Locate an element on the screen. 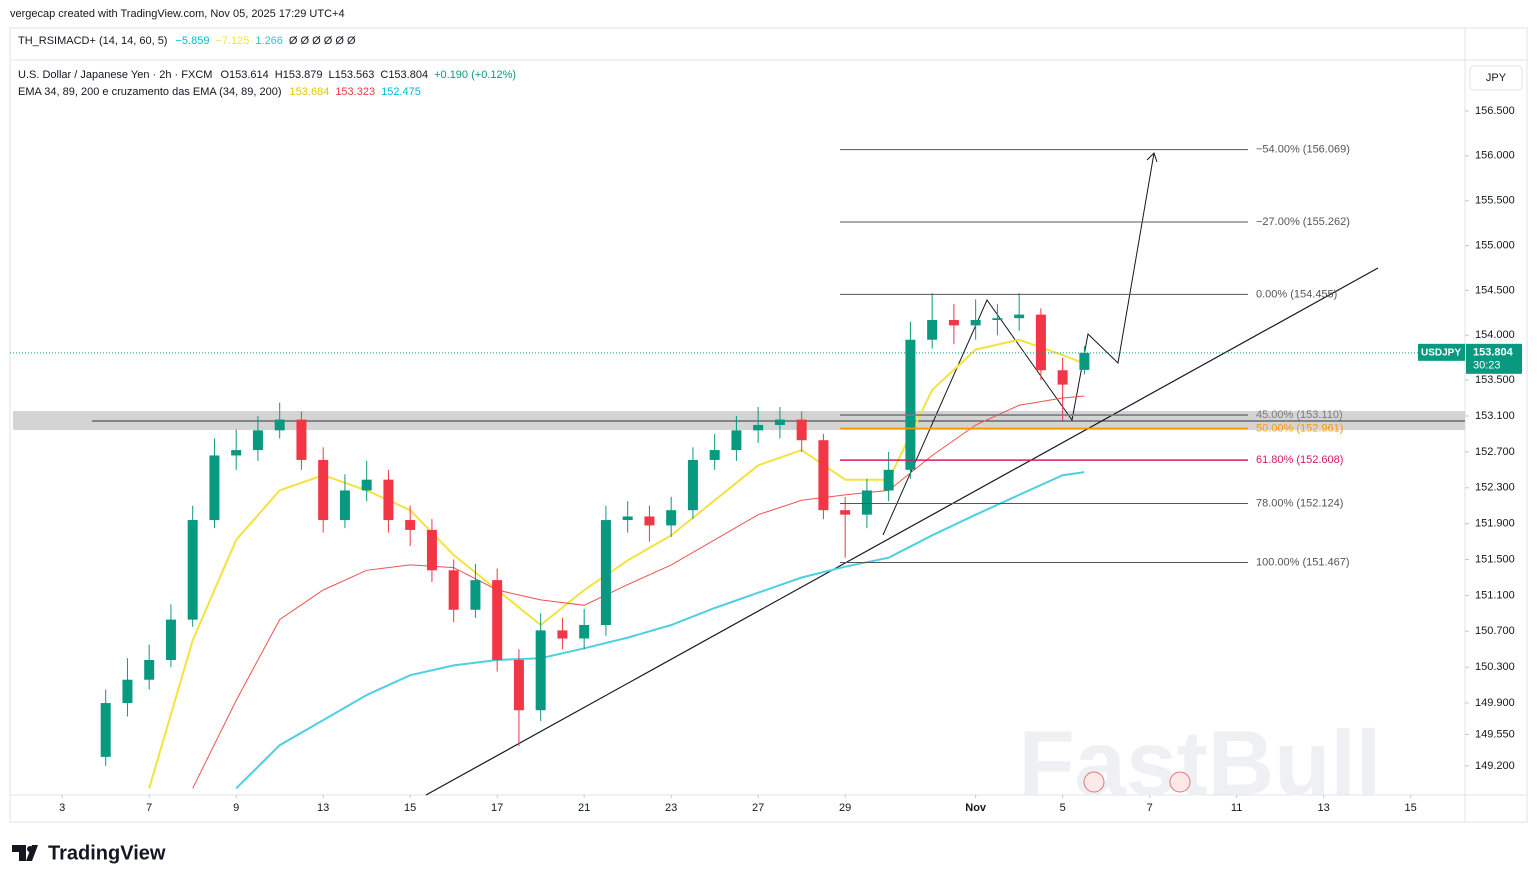  x-tick-label: 9 is located at coordinates (236, 808).